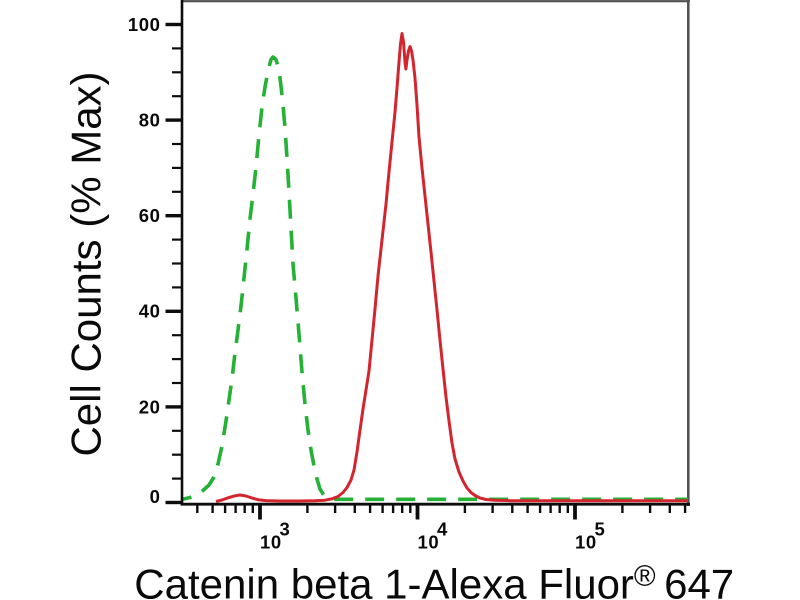  I want to click on svg-text: 40, so click(150, 311).